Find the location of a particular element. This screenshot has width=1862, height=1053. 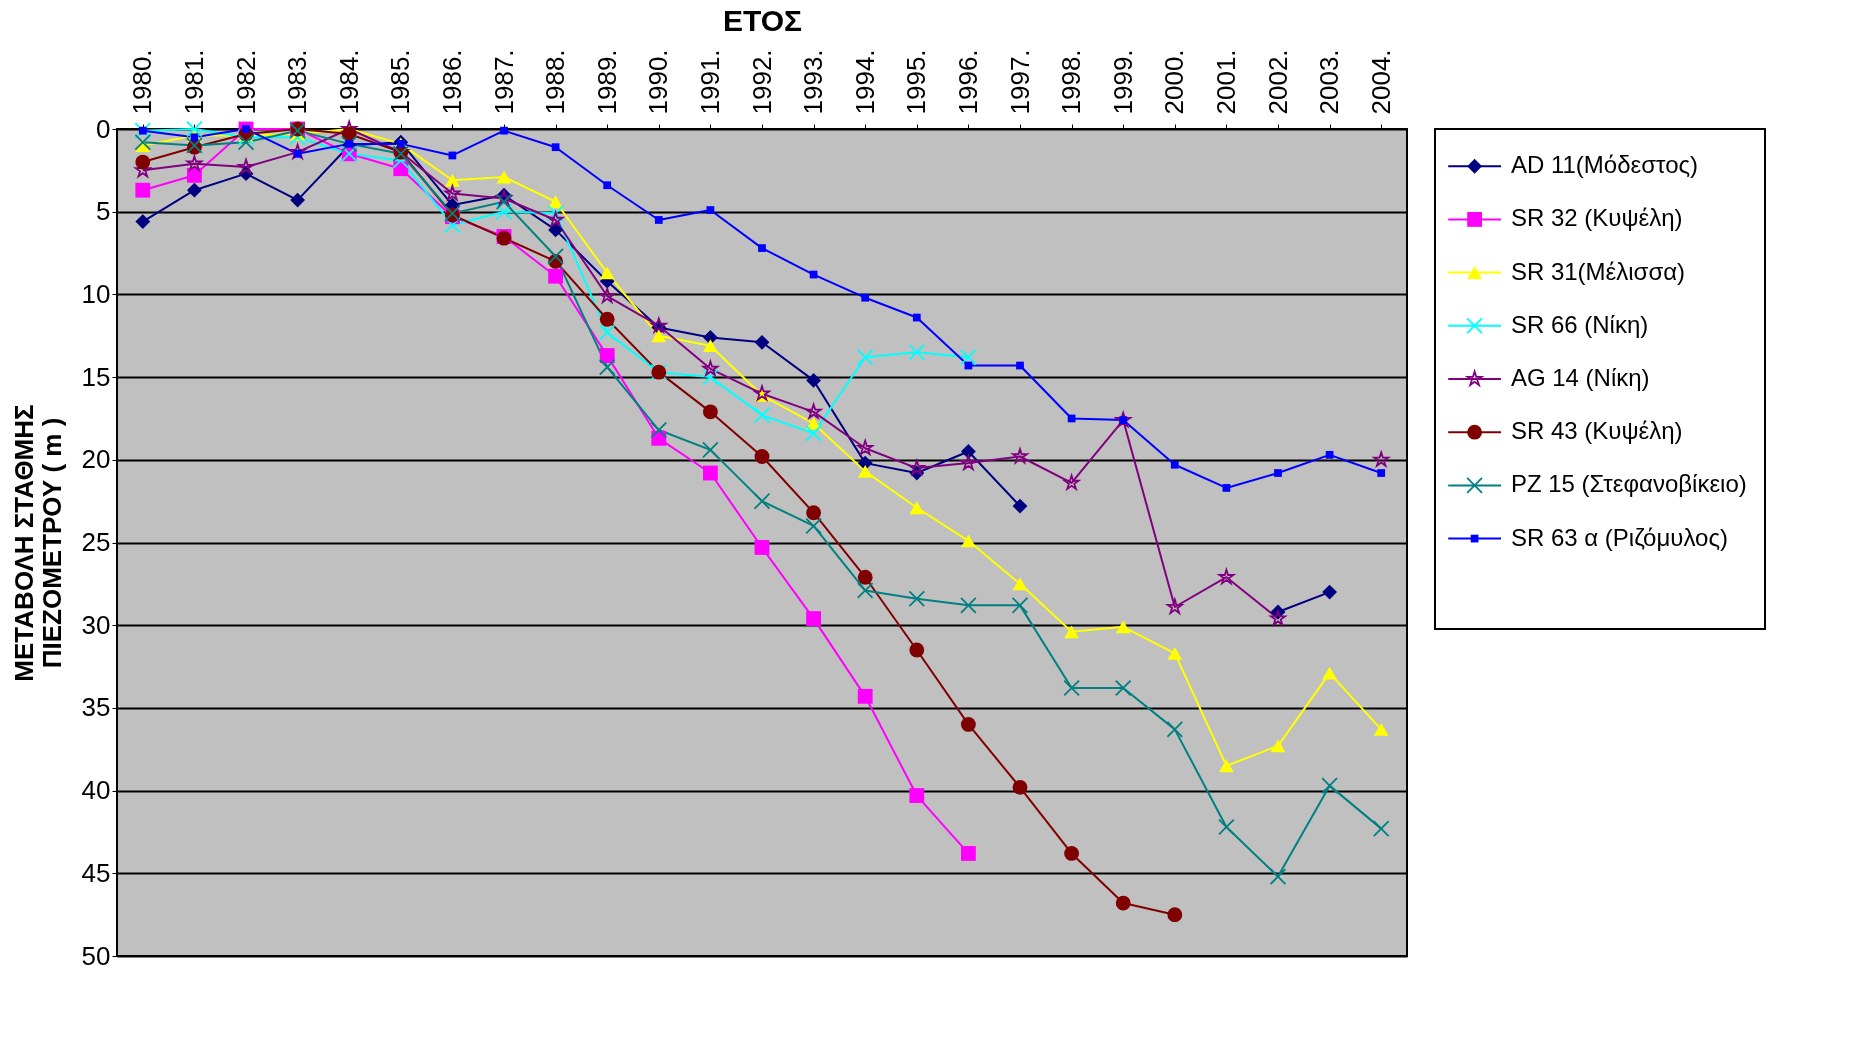

y-tick-label: 5 is located at coordinates (103, 211).